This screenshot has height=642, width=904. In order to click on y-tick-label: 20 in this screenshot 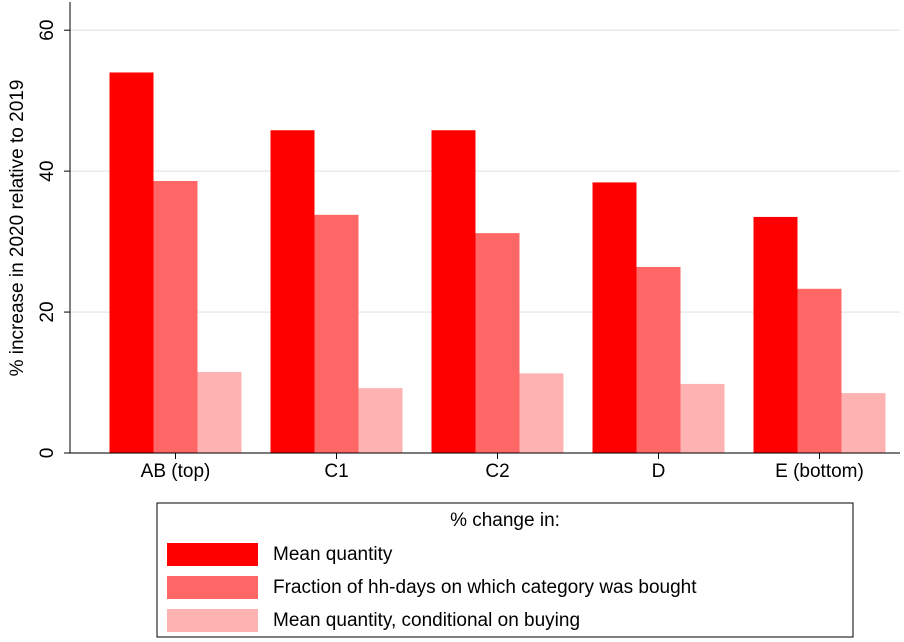, I will do `click(47, 311)`.